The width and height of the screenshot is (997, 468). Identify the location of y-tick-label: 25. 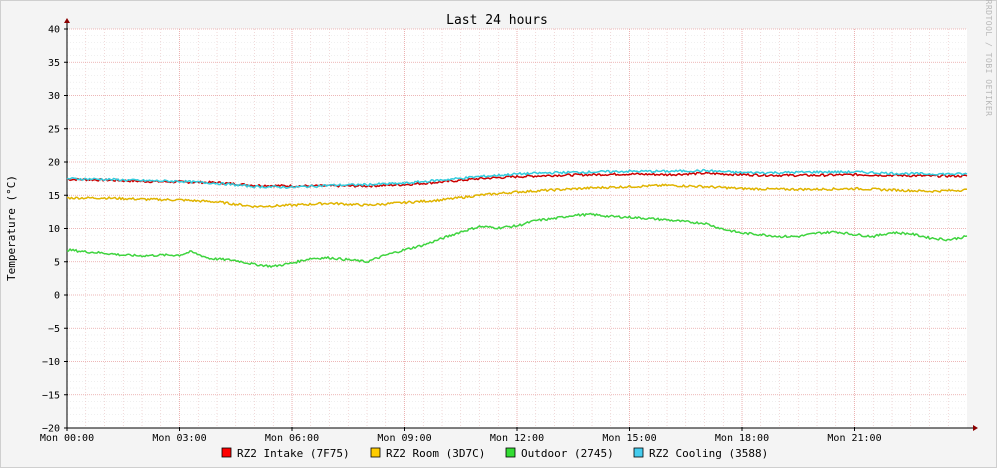
(54, 129).